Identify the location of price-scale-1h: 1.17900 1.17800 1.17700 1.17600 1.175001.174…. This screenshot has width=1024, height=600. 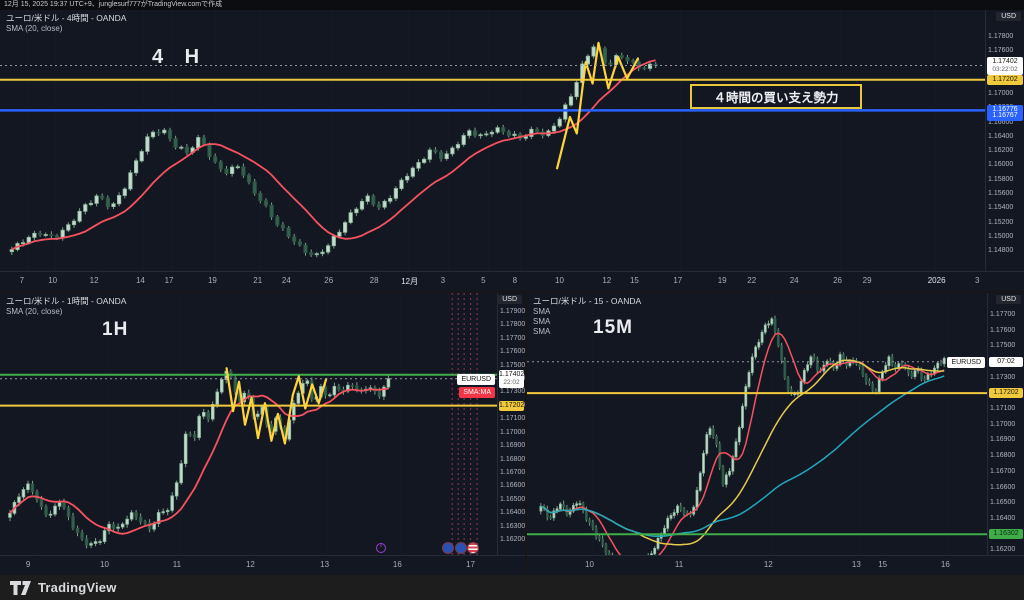
(511, 424).